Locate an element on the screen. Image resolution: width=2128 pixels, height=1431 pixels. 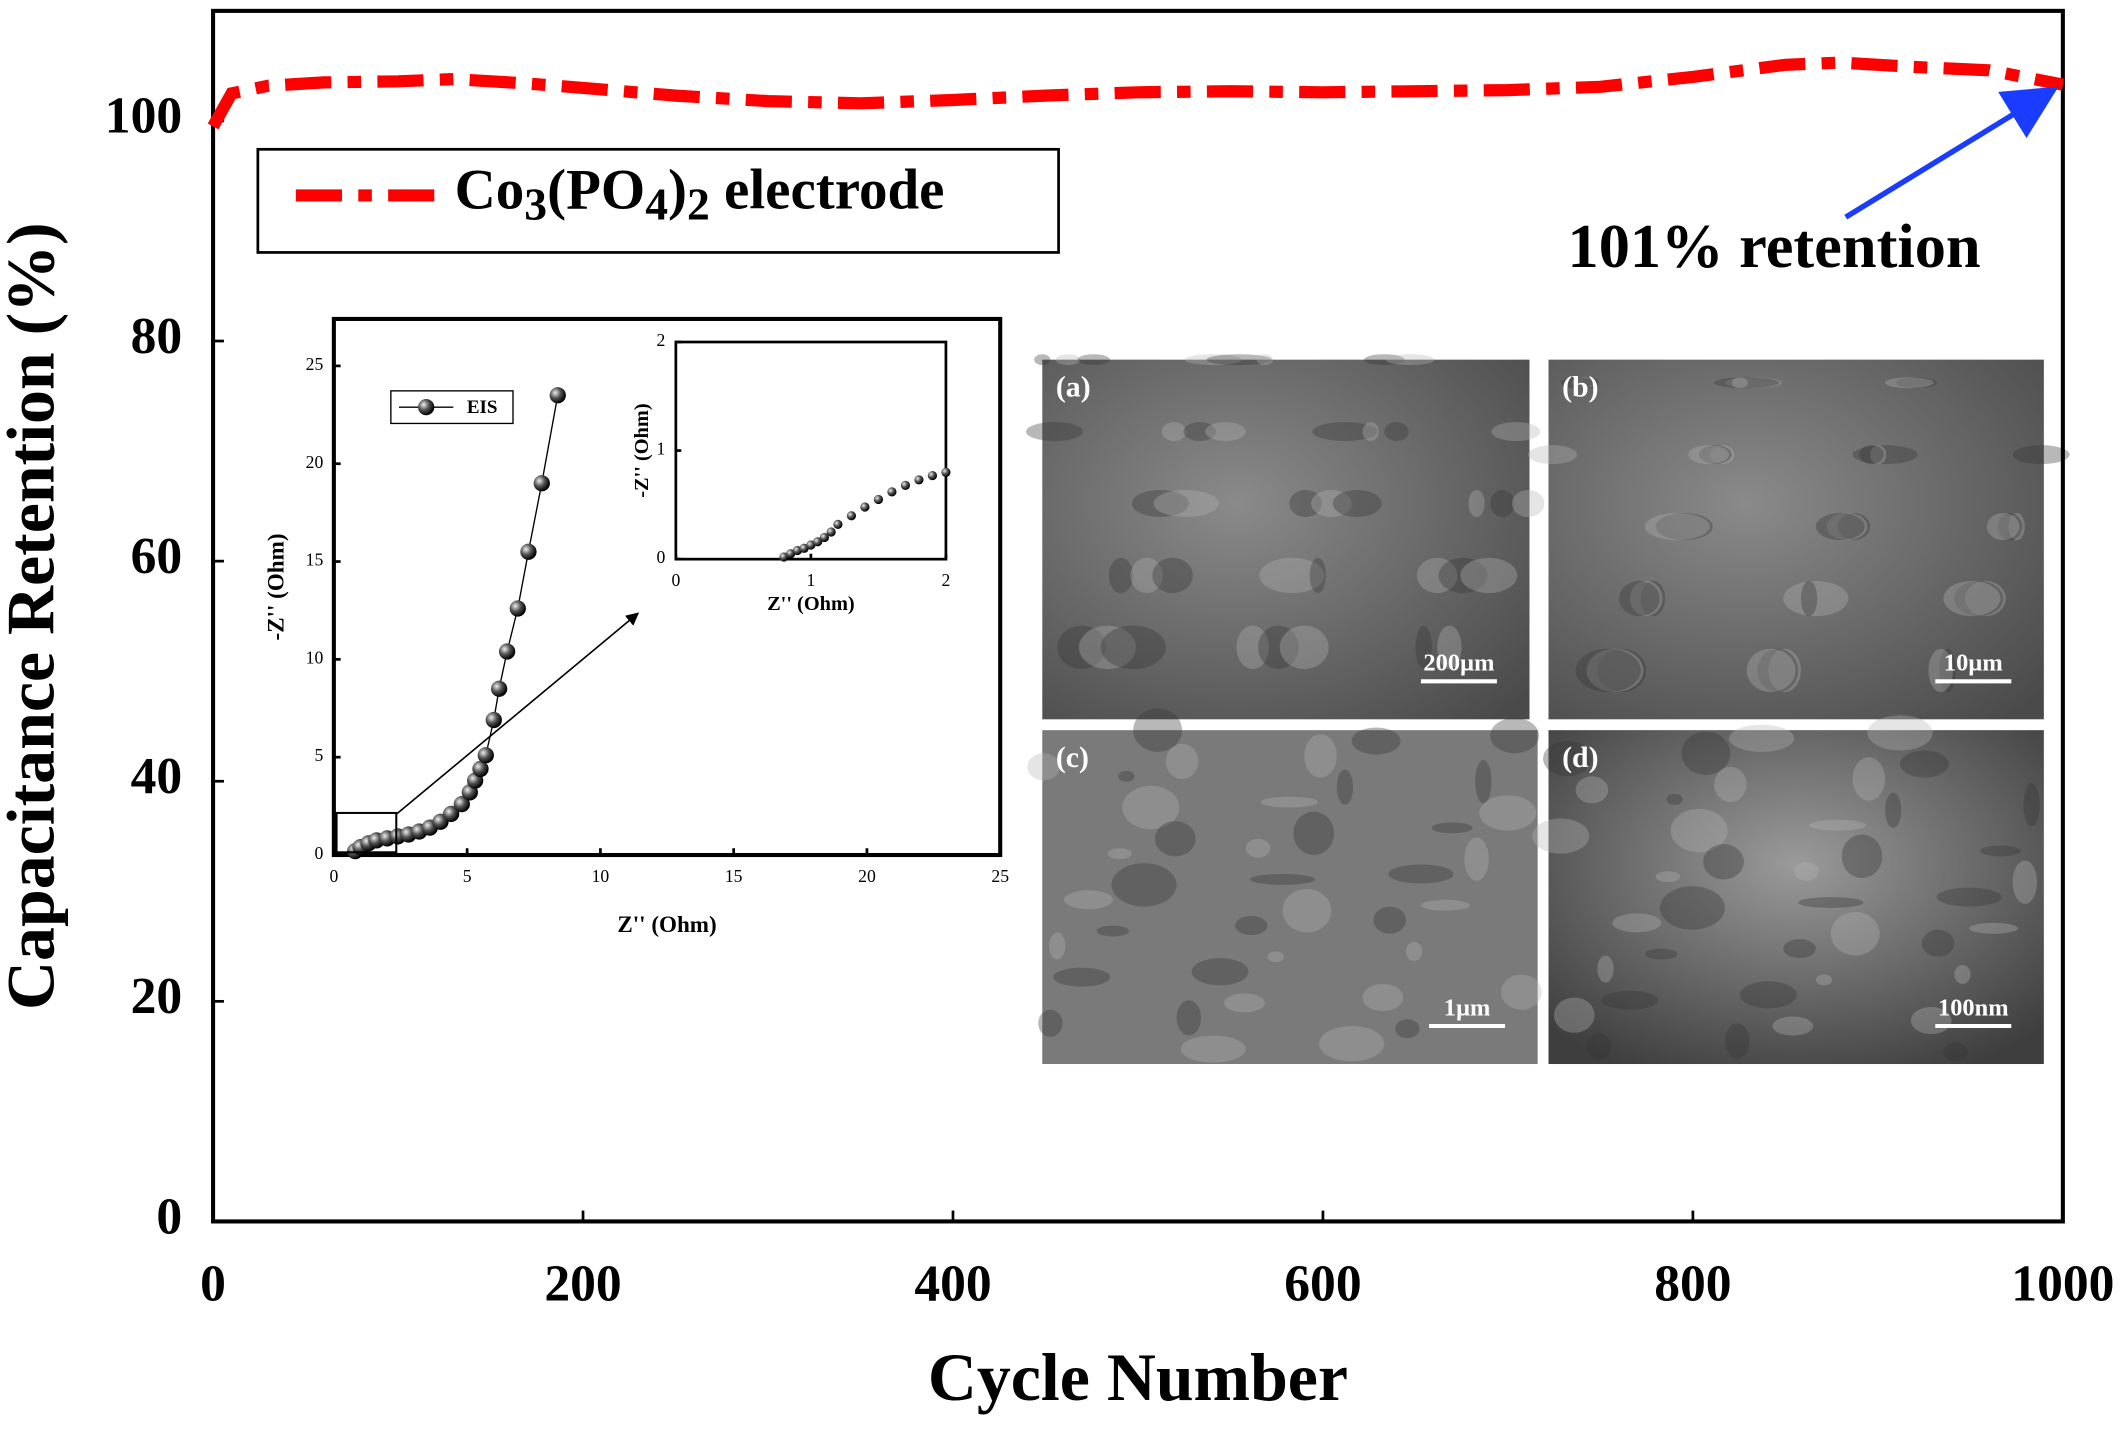
sem-image is located at coordinates (1796, 897).